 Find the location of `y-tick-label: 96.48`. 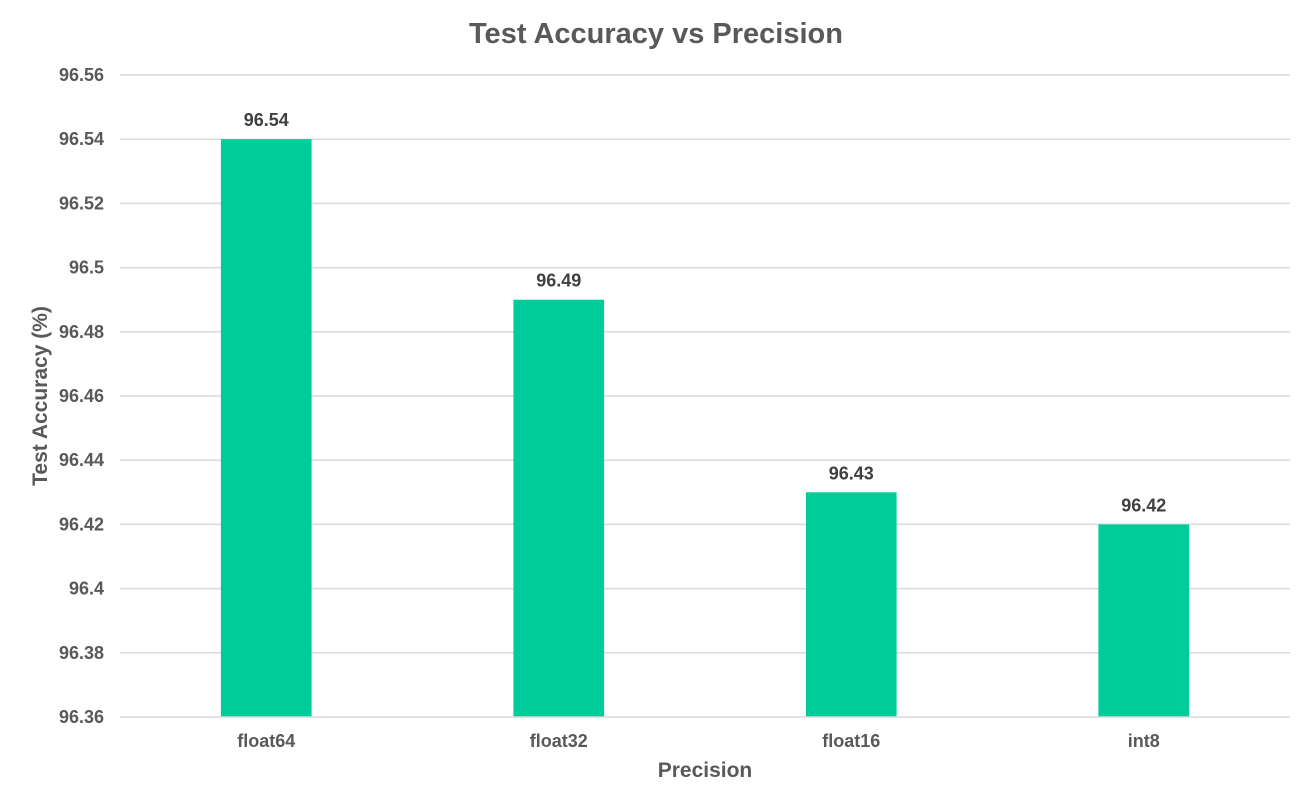

y-tick-label: 96.48 is located at coordinates (81, 332).